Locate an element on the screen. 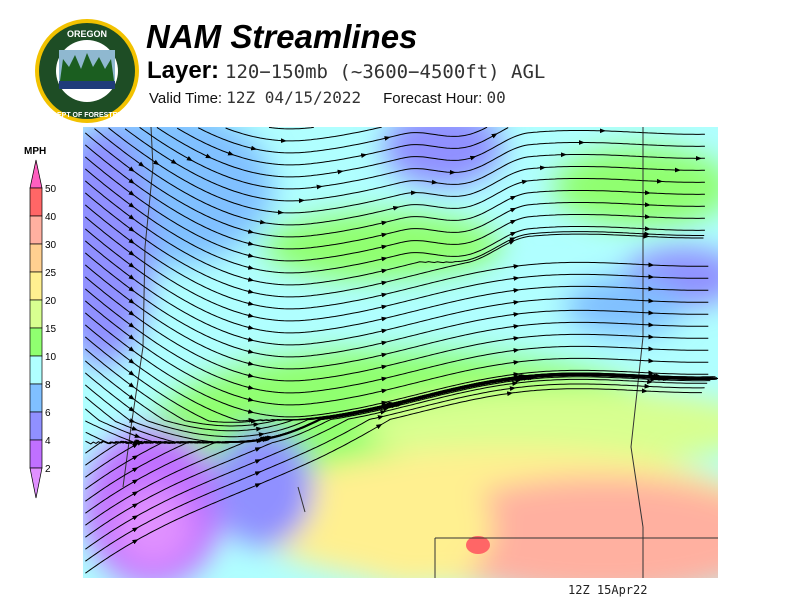  legend-above-arrow is located at coordinates (36, 174).